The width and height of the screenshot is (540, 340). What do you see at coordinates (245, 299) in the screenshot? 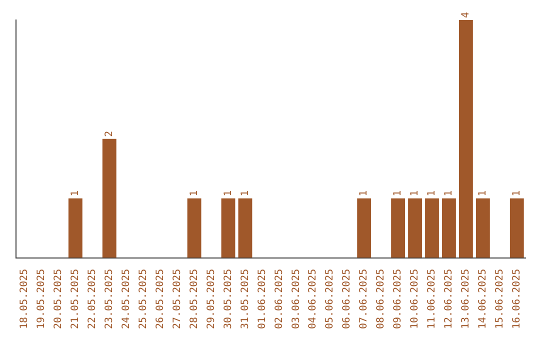
I see `x-tick-label: 31.05.2025` at bounding box center [245, 299].